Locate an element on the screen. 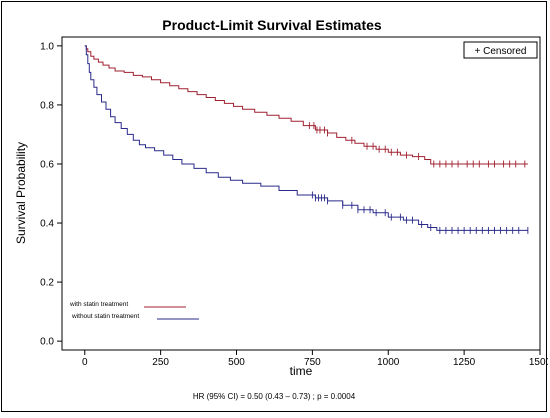 Image resolution: width=550 pixels, height=418 pixels. x-tick-label: 1250 is located at coordinates (464, 362).